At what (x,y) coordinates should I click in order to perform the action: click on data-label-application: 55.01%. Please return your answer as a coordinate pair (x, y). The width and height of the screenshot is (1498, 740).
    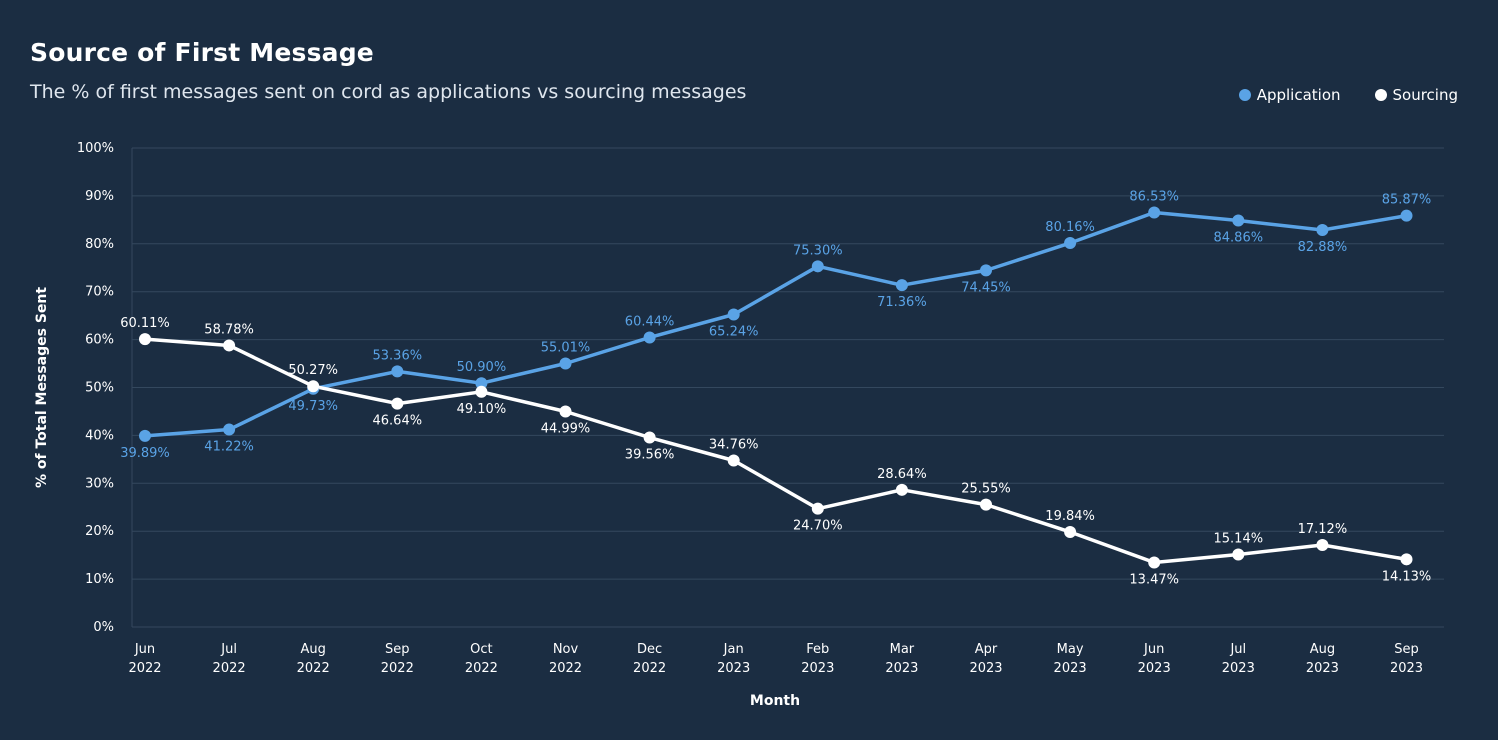
    Looking at the image, I should click on (566, 348).